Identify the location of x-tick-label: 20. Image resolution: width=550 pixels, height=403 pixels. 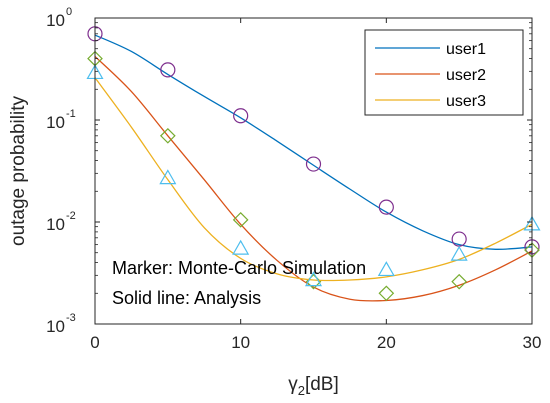
(386, 342).